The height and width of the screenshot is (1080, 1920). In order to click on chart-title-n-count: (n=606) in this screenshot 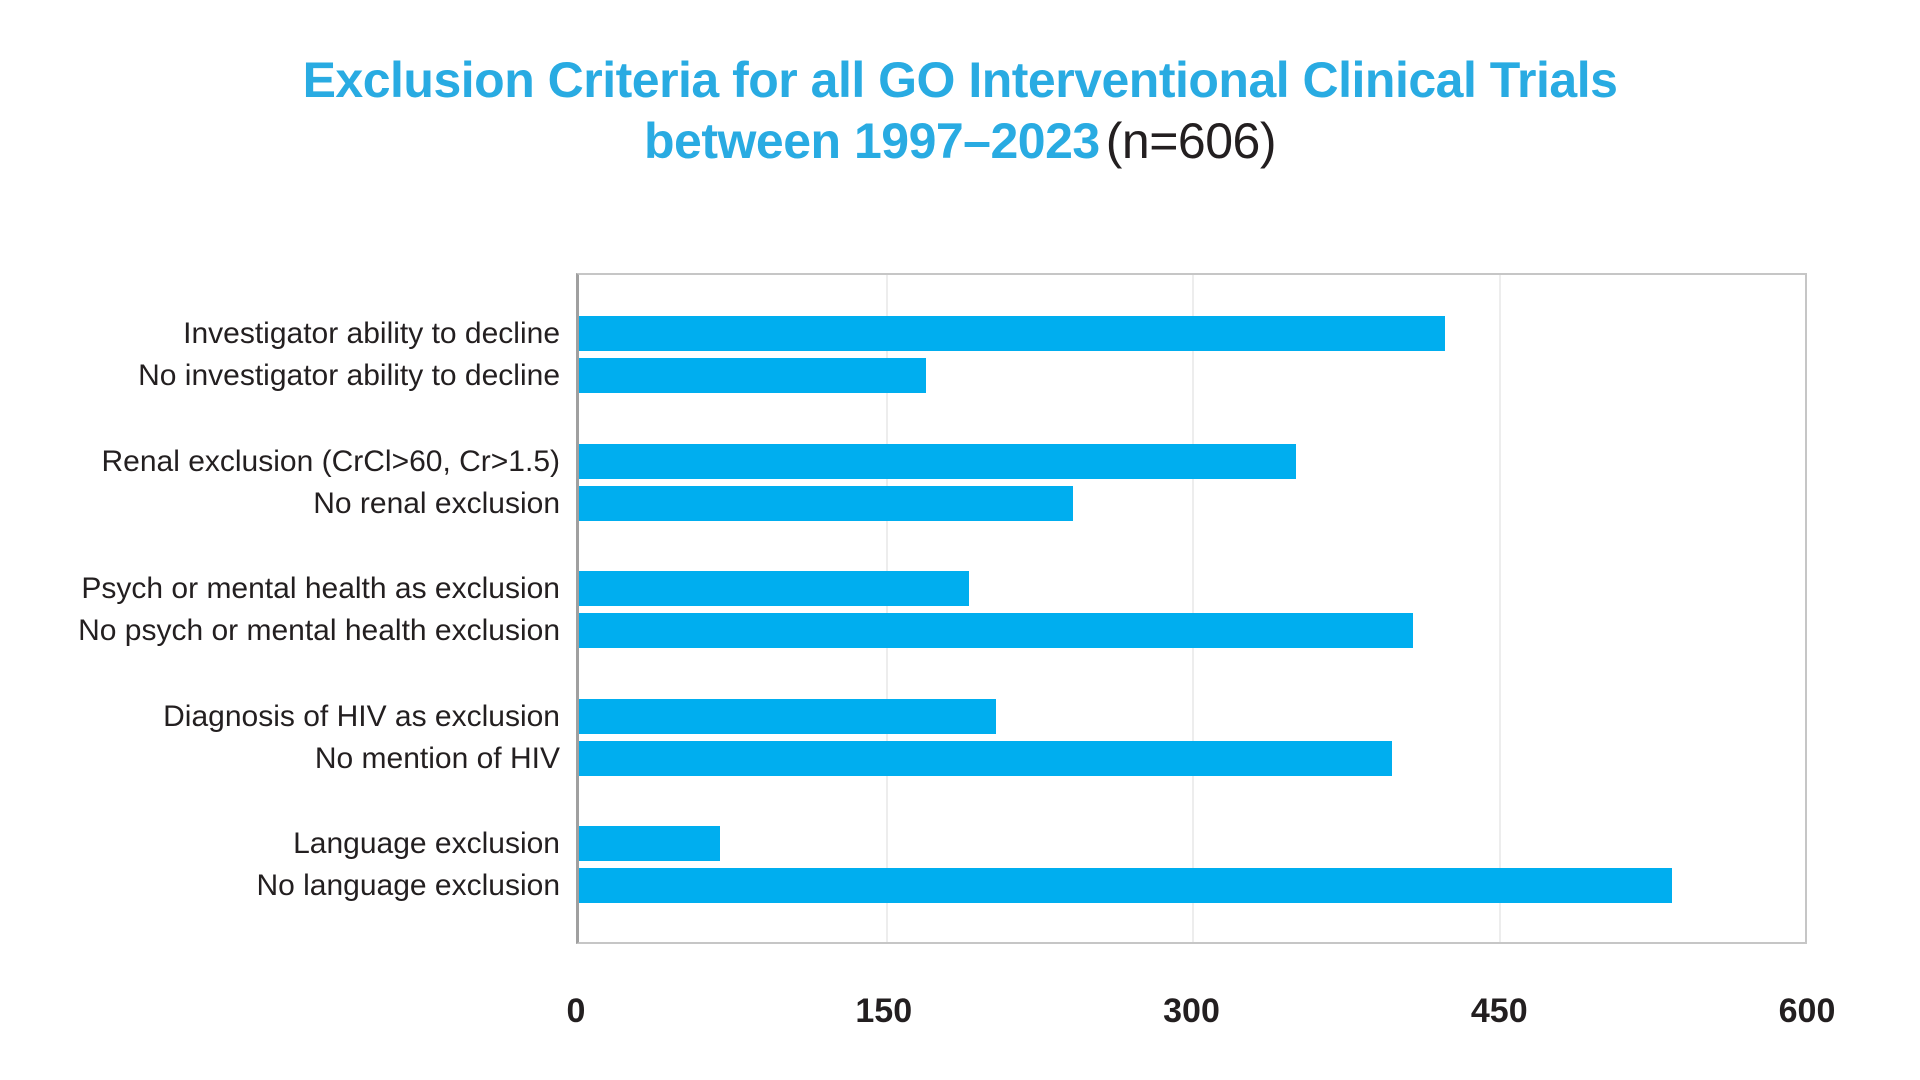, I will do `click(1191, 141)`.